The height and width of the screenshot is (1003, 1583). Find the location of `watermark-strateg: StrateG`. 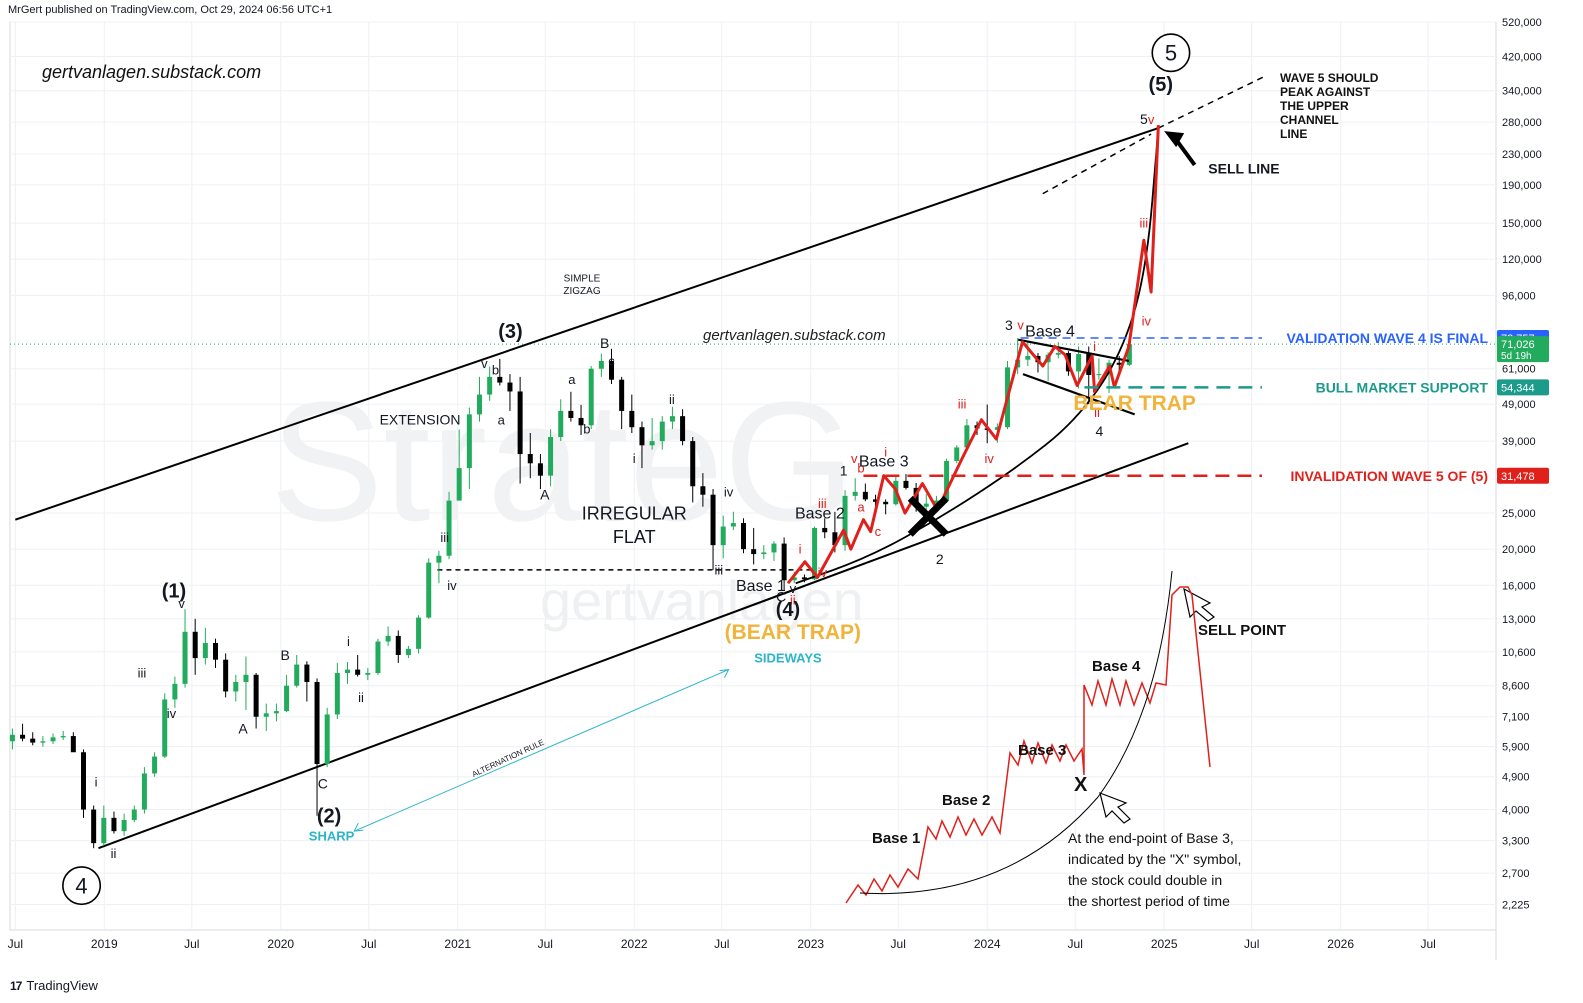

watermark-strateg: StrateG is located at coordinates (563, 462).